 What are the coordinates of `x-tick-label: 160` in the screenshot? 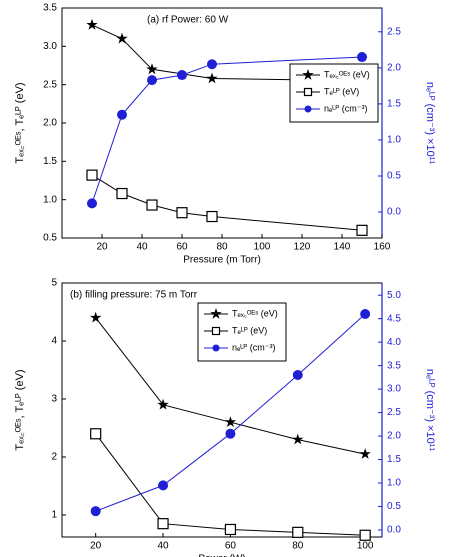 It's located at (382, 247).